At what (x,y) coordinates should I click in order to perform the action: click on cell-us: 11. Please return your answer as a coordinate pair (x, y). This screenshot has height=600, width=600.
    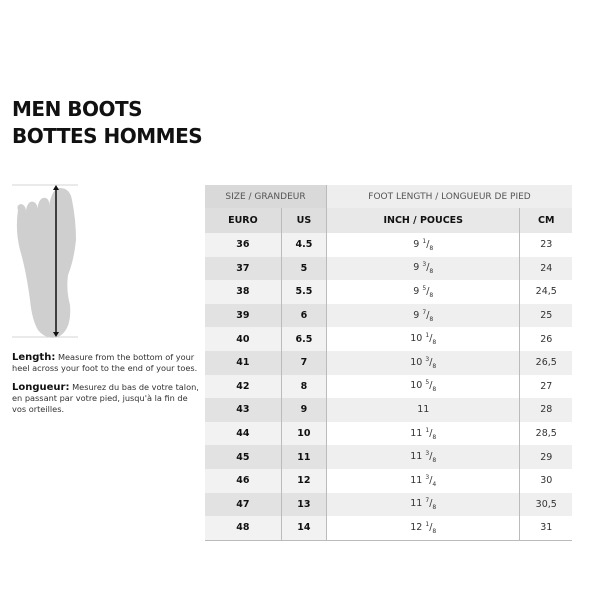
    Looking at the image, I should click on (304, 457).